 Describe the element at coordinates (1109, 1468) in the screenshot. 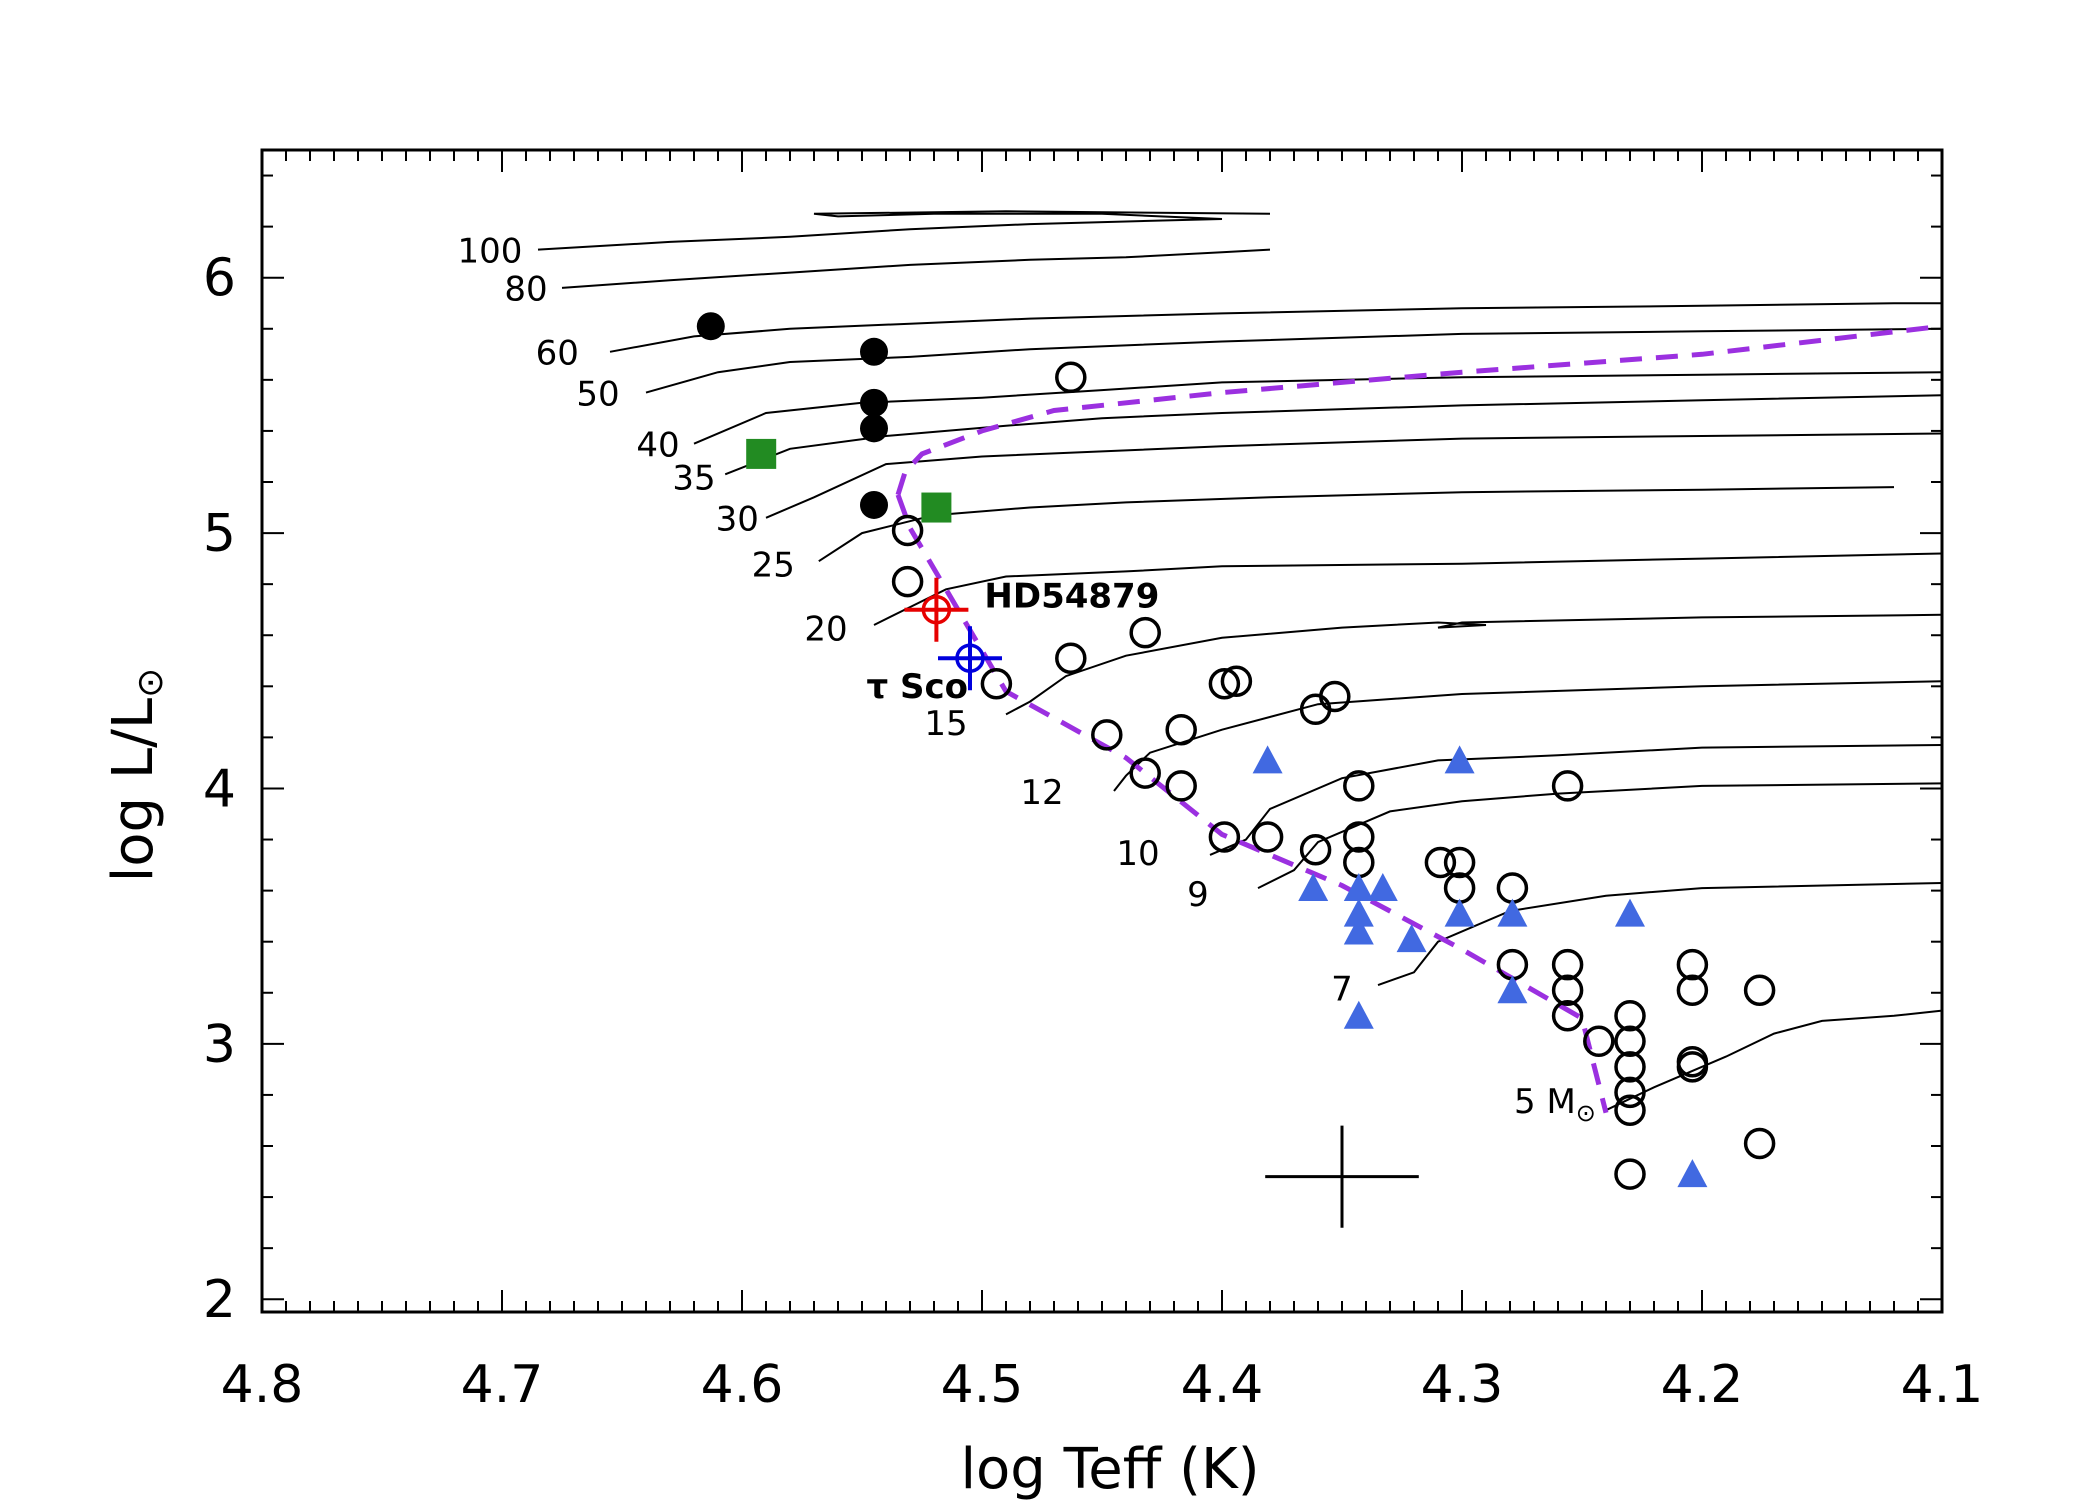

I see `x-axis-title: log Teff (K)` at that location.